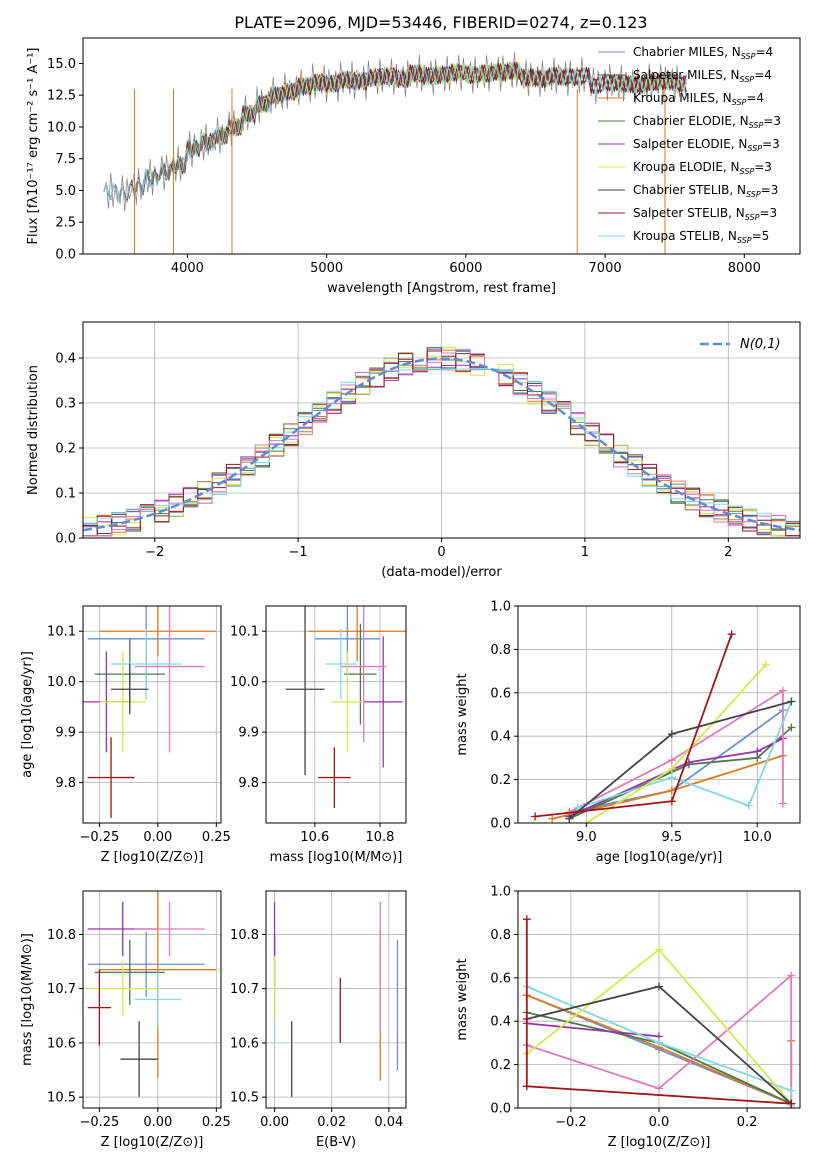  Describe the element at coordinates (65, 223) in the screenshot. I see `y-tick-label: 2.5` at that location.